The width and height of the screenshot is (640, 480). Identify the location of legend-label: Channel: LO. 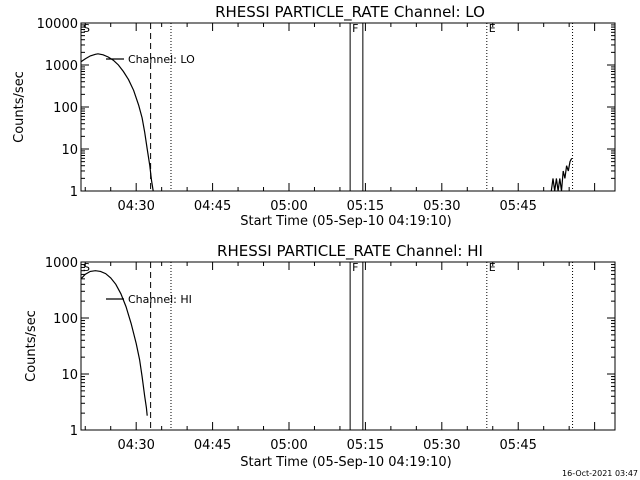
(161, 59).